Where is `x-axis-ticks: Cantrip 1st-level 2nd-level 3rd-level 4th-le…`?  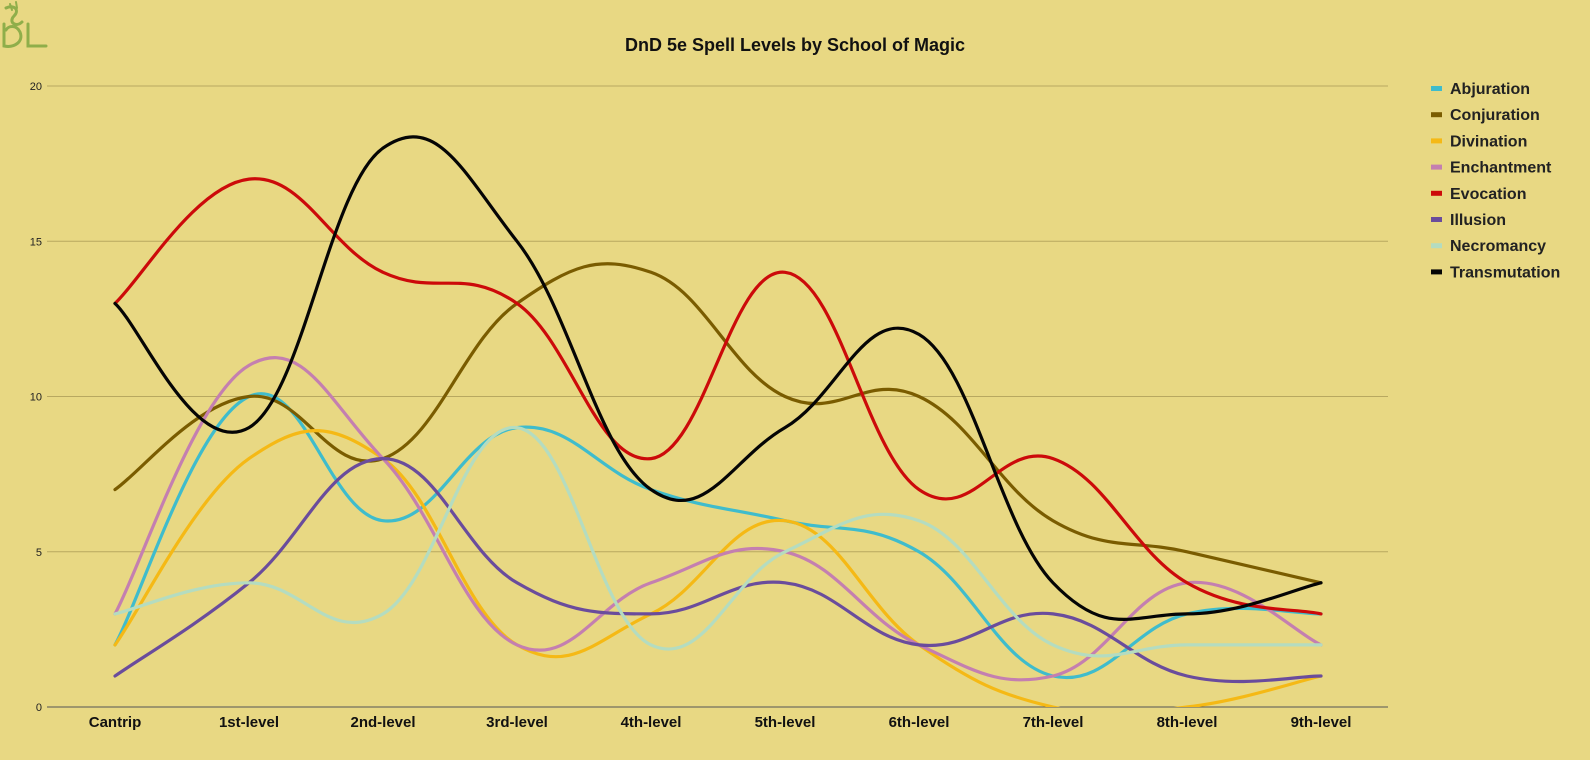 x-axis-ticks: Cantrip 1st-level 2nd-level 3rd-level 4th-le… is located at coordinates (720, 722).